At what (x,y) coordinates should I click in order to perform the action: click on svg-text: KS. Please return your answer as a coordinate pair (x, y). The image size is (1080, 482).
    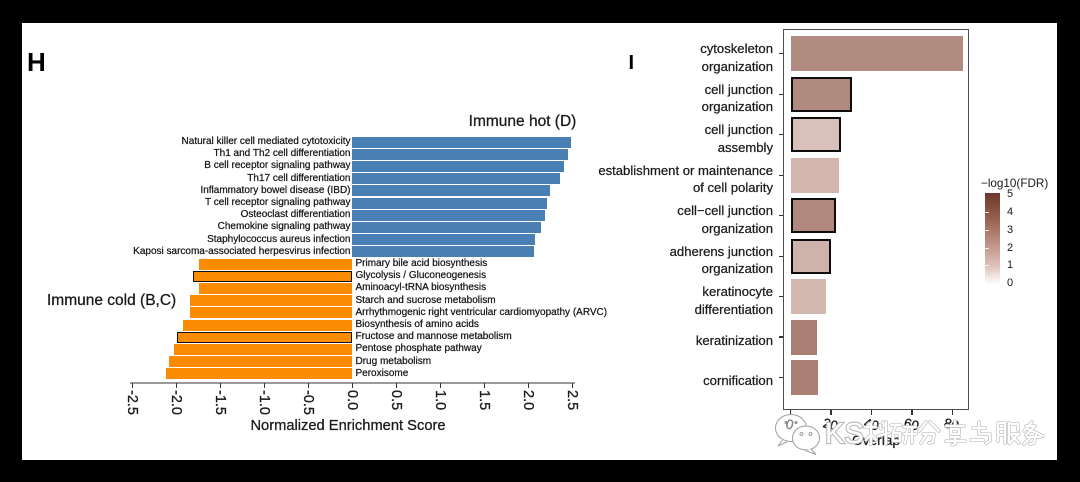
    Looking at the image, I should click on (844, 434).